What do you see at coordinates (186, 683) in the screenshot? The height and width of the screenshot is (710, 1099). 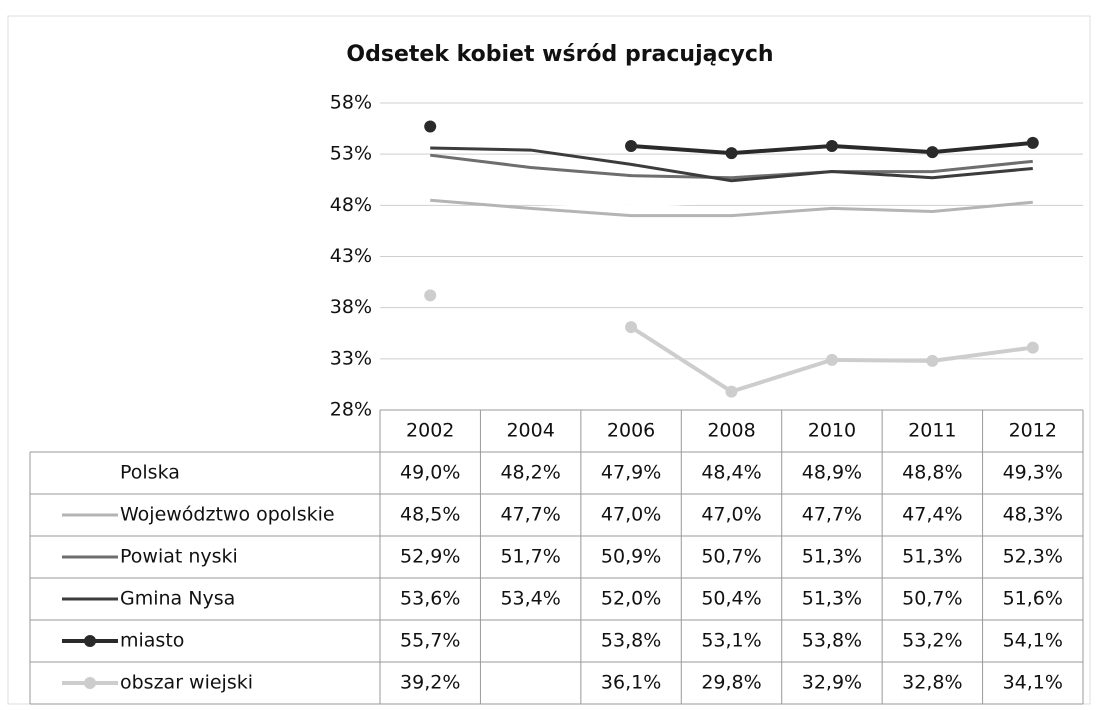 I see `legend-label: obszar wiejski` at bounding box center [186, 683].